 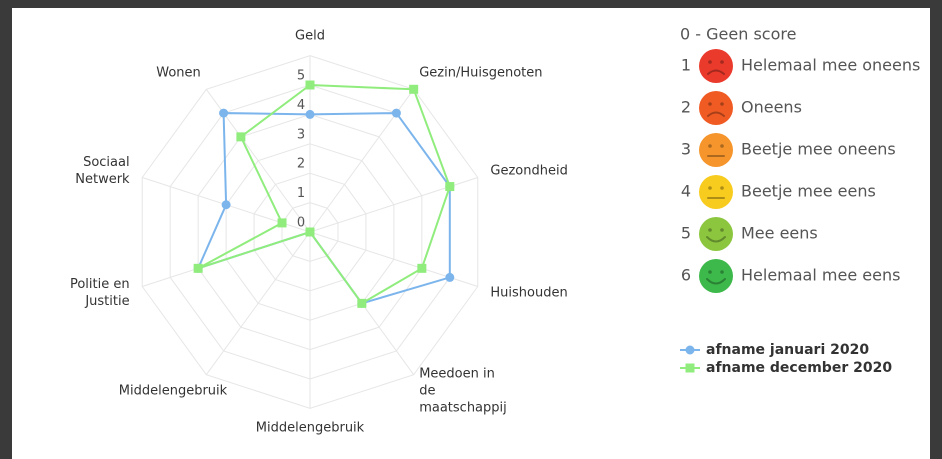 What do you see at coordinates (178, 73) in the screenshot?
I see `category-label: Wonen` at bounding box center [178, 73].